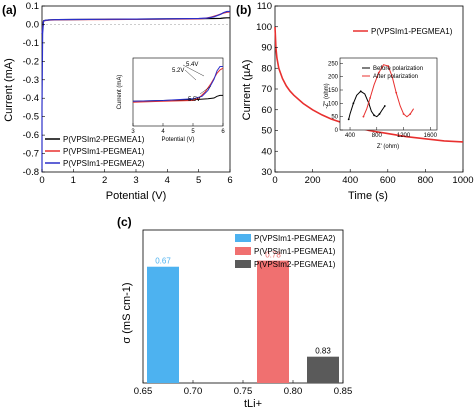  What do you see at coordinates (266, 68) in the screenshot?
I see `panel-b-ytick-label-3: 80` at bounding box center [266, 68].